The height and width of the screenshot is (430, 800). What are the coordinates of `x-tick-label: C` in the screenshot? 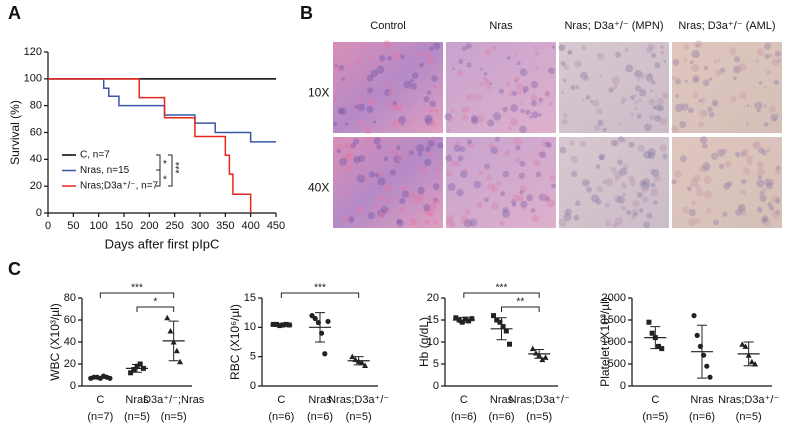 It's located at (655, 400).